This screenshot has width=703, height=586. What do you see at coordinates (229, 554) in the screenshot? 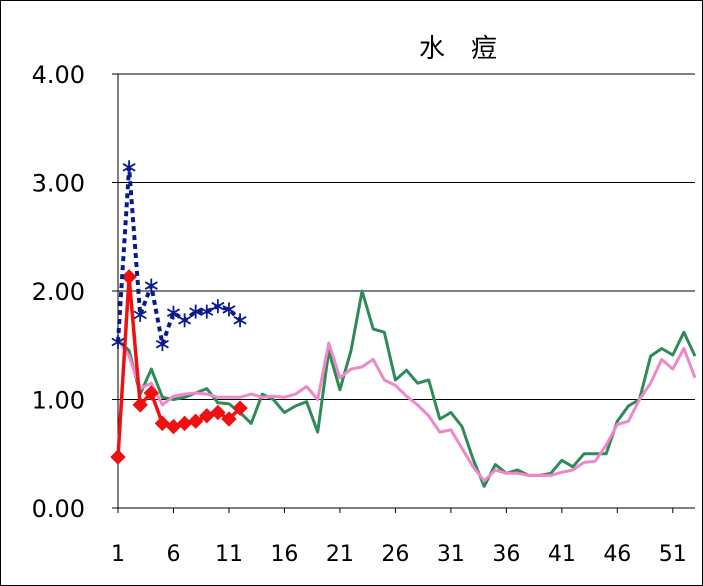
I see `x-tick-label: 11` at bounding box center [229, 554].